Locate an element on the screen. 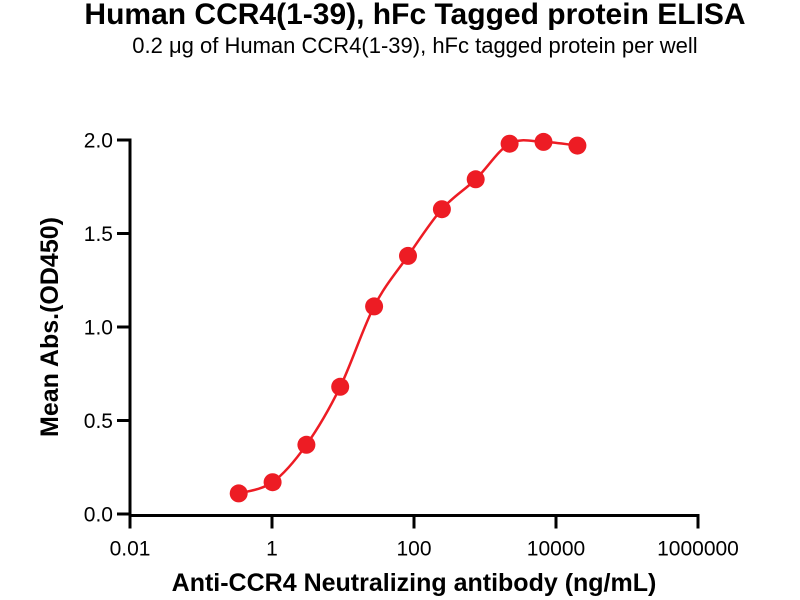  y-axis-title: Mean Abs.(OD450) is located at coordinates (50, 327).